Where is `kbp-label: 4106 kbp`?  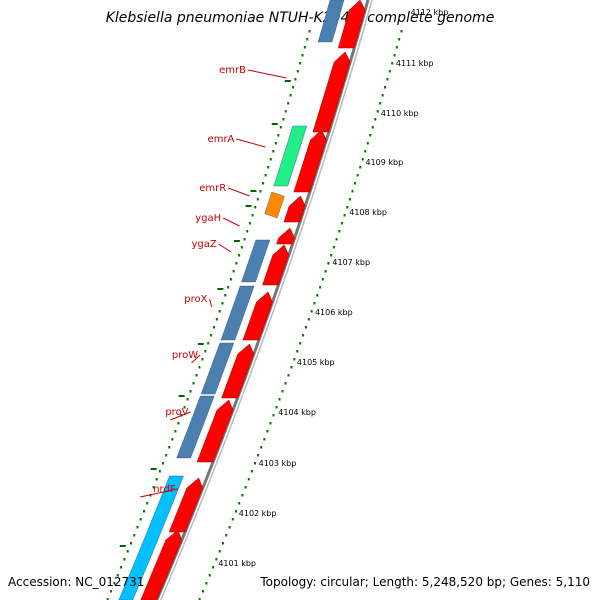
kbp-label: 4106 kbp is located at coordinates (334, 312).